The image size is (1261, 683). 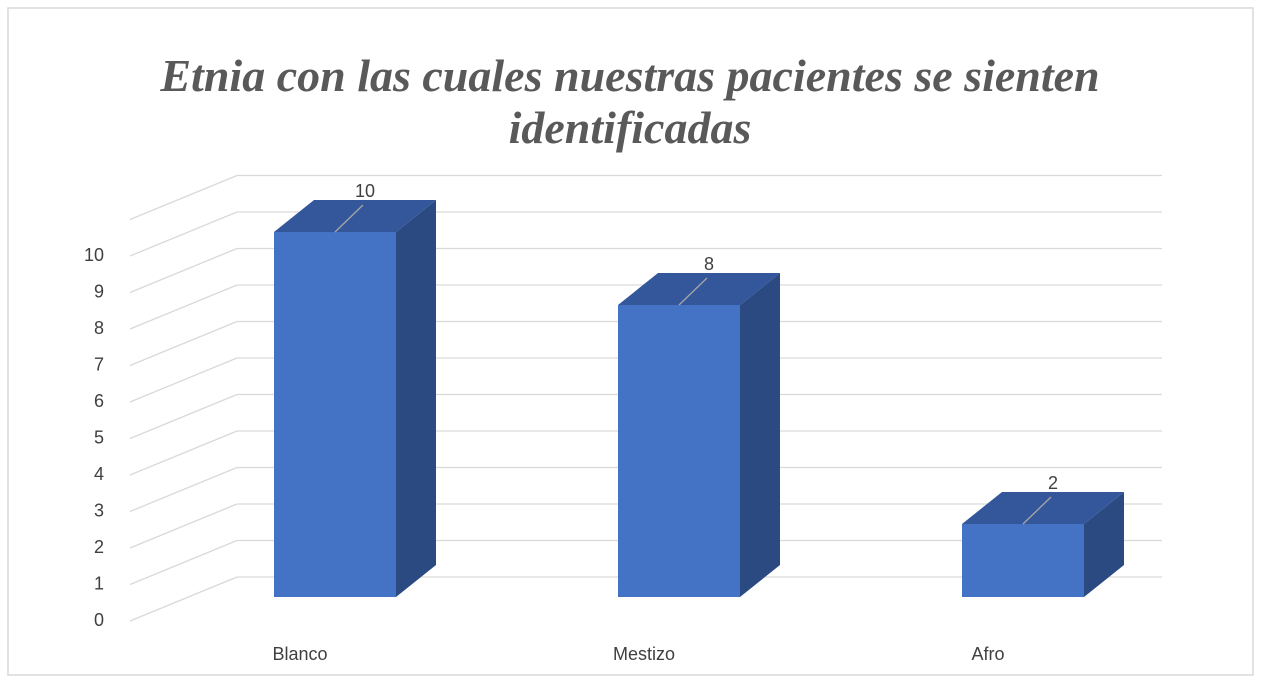 What do you see at coordinates (99, 620) in the screenshot?
I see `y-tick-label: 0` at bounding box center [99, 620].